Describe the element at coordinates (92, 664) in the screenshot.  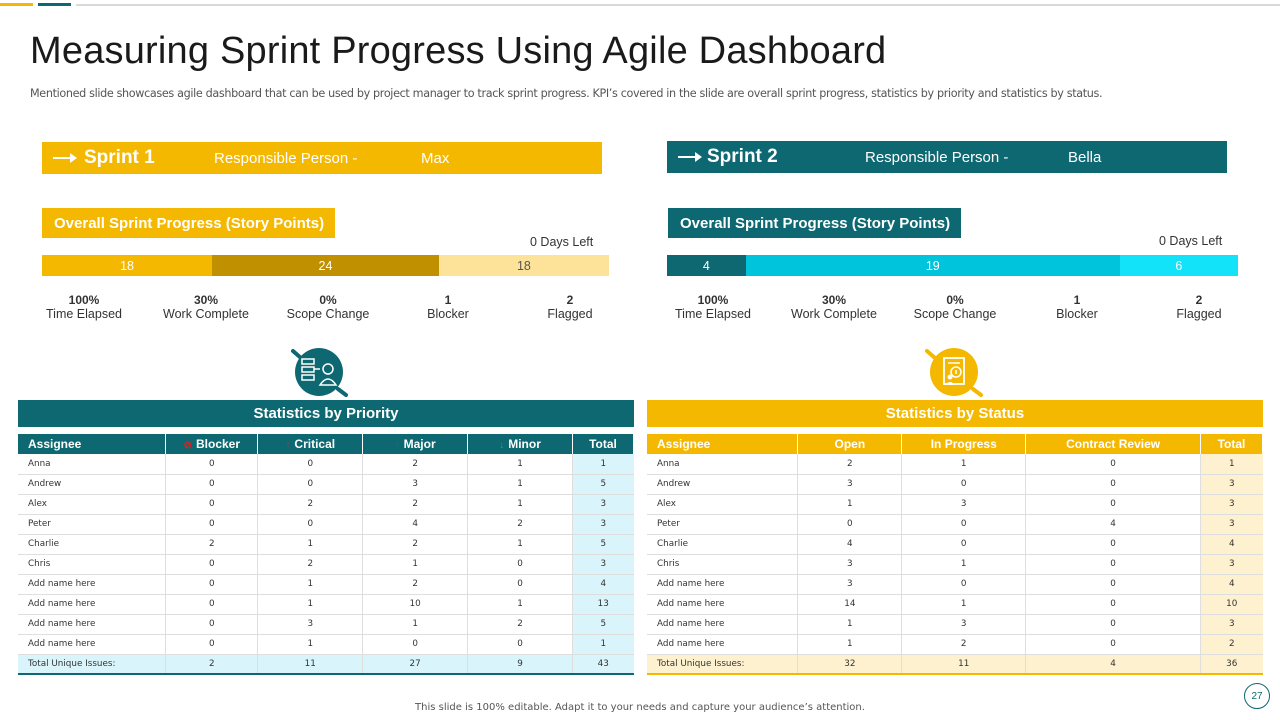
I see `total-label: Total Unique Issues:` at that location.